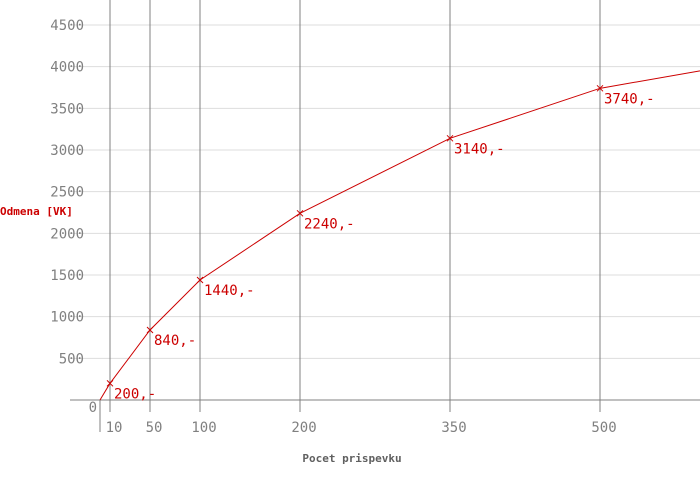  Describe the element at coordinates (67, 234) in the screenshot. I see `y-tick-label: 2000` at that location.